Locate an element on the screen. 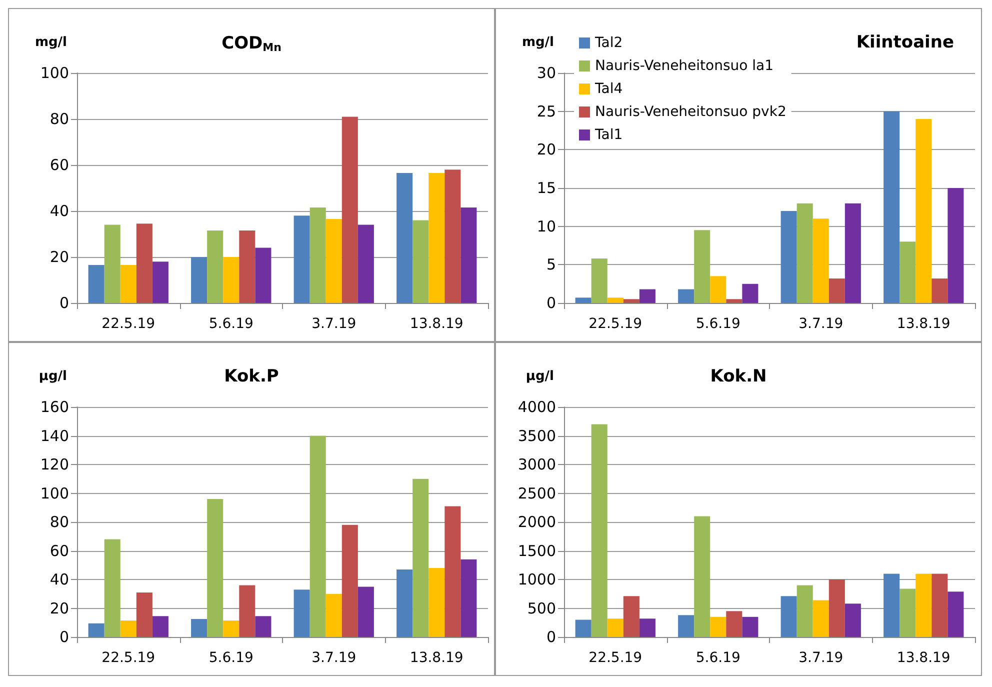  chart-title: Kok.P is located at coordinates (251, 376).